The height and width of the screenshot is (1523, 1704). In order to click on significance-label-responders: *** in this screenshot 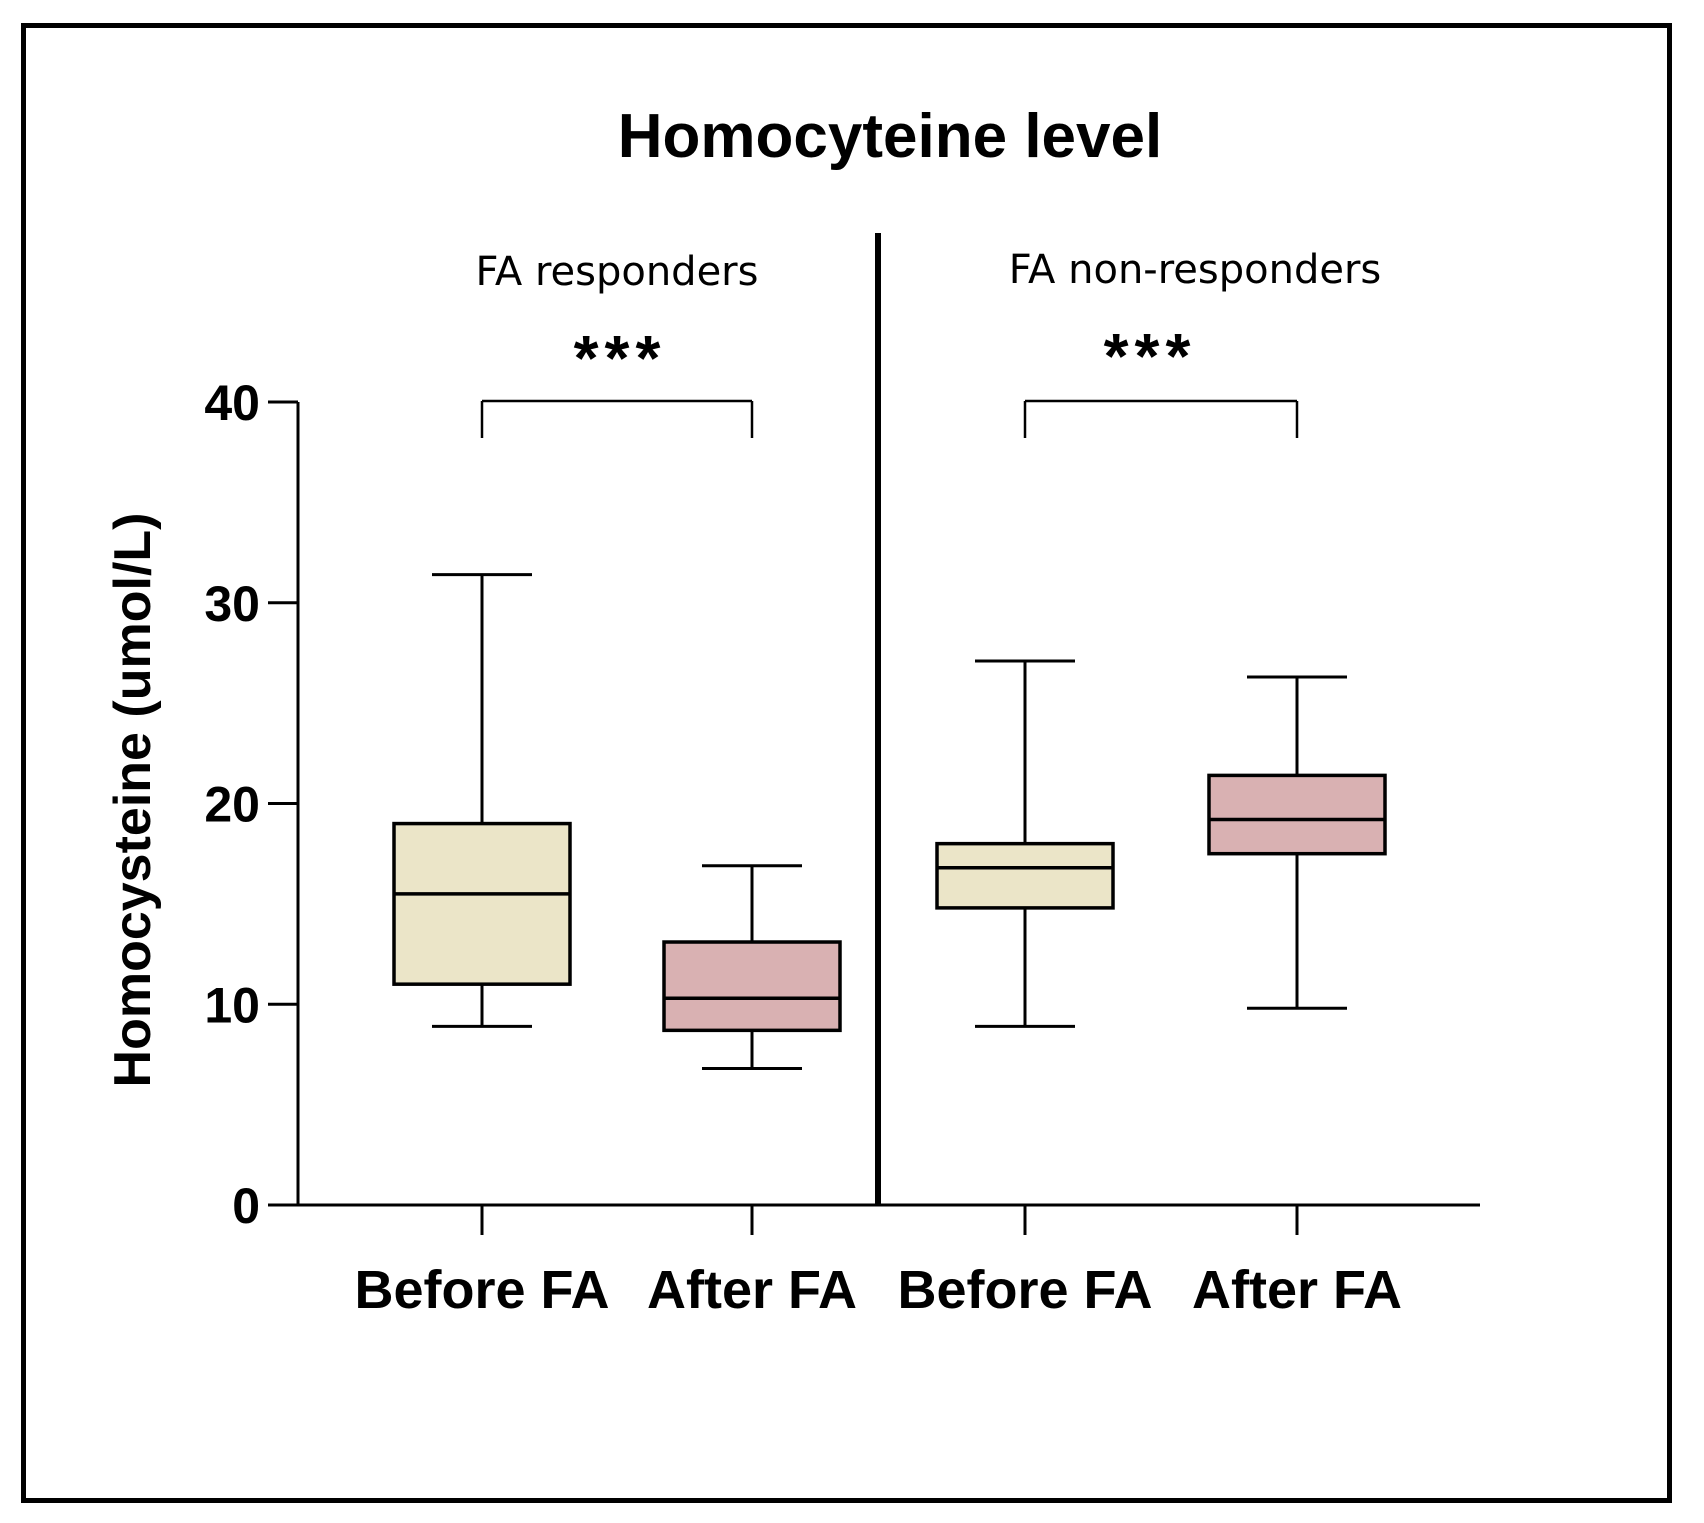, I will do `click(620, 358)`.